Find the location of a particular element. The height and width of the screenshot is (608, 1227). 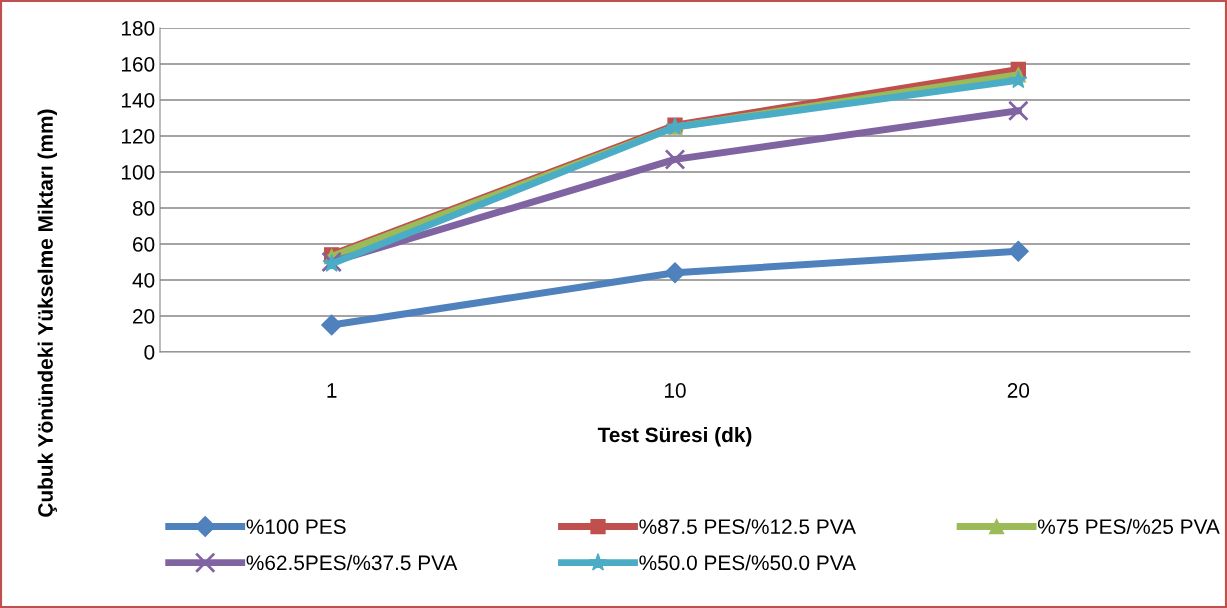

x-tick-label: 10 is located at coordinates (675, 390).